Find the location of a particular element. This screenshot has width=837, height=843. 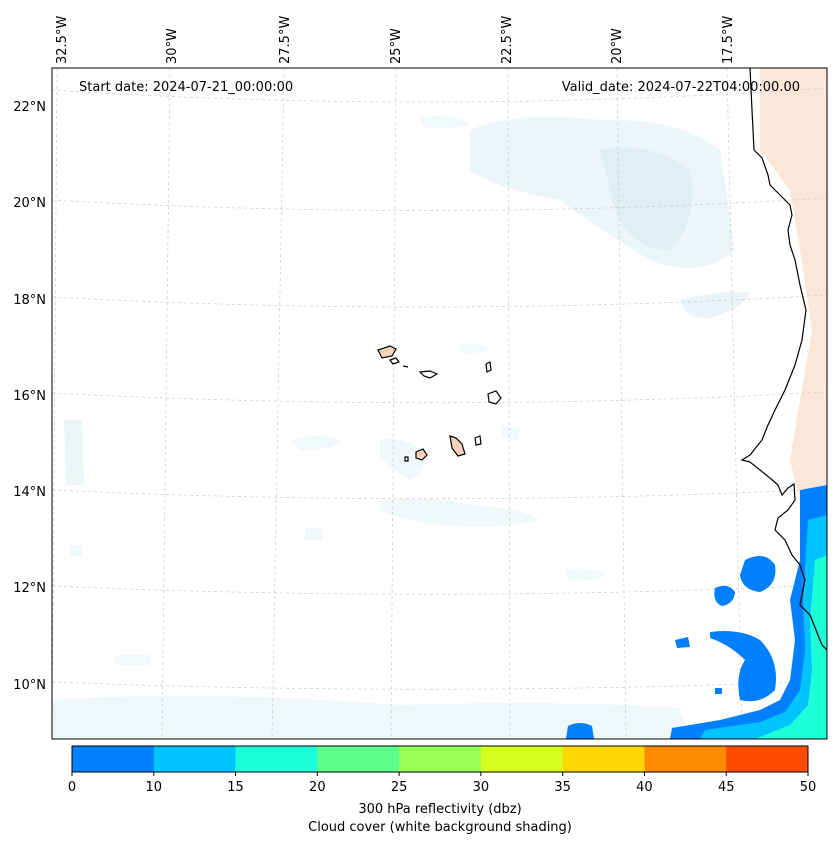

lon-label-27-5w: 27.5°W is located at coordinates (285, 40).